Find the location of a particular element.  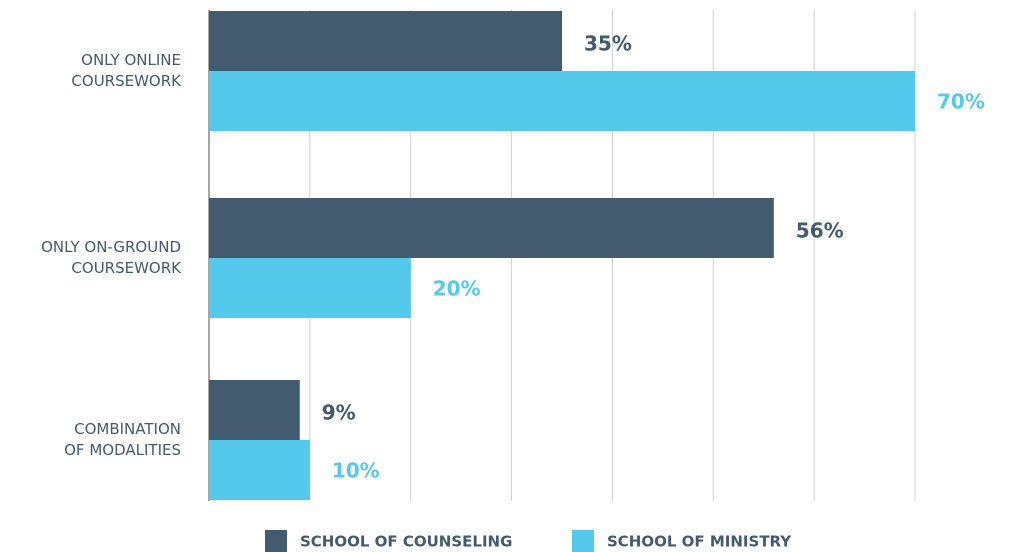

value-label: 9% is located at coordinates (339, 413).